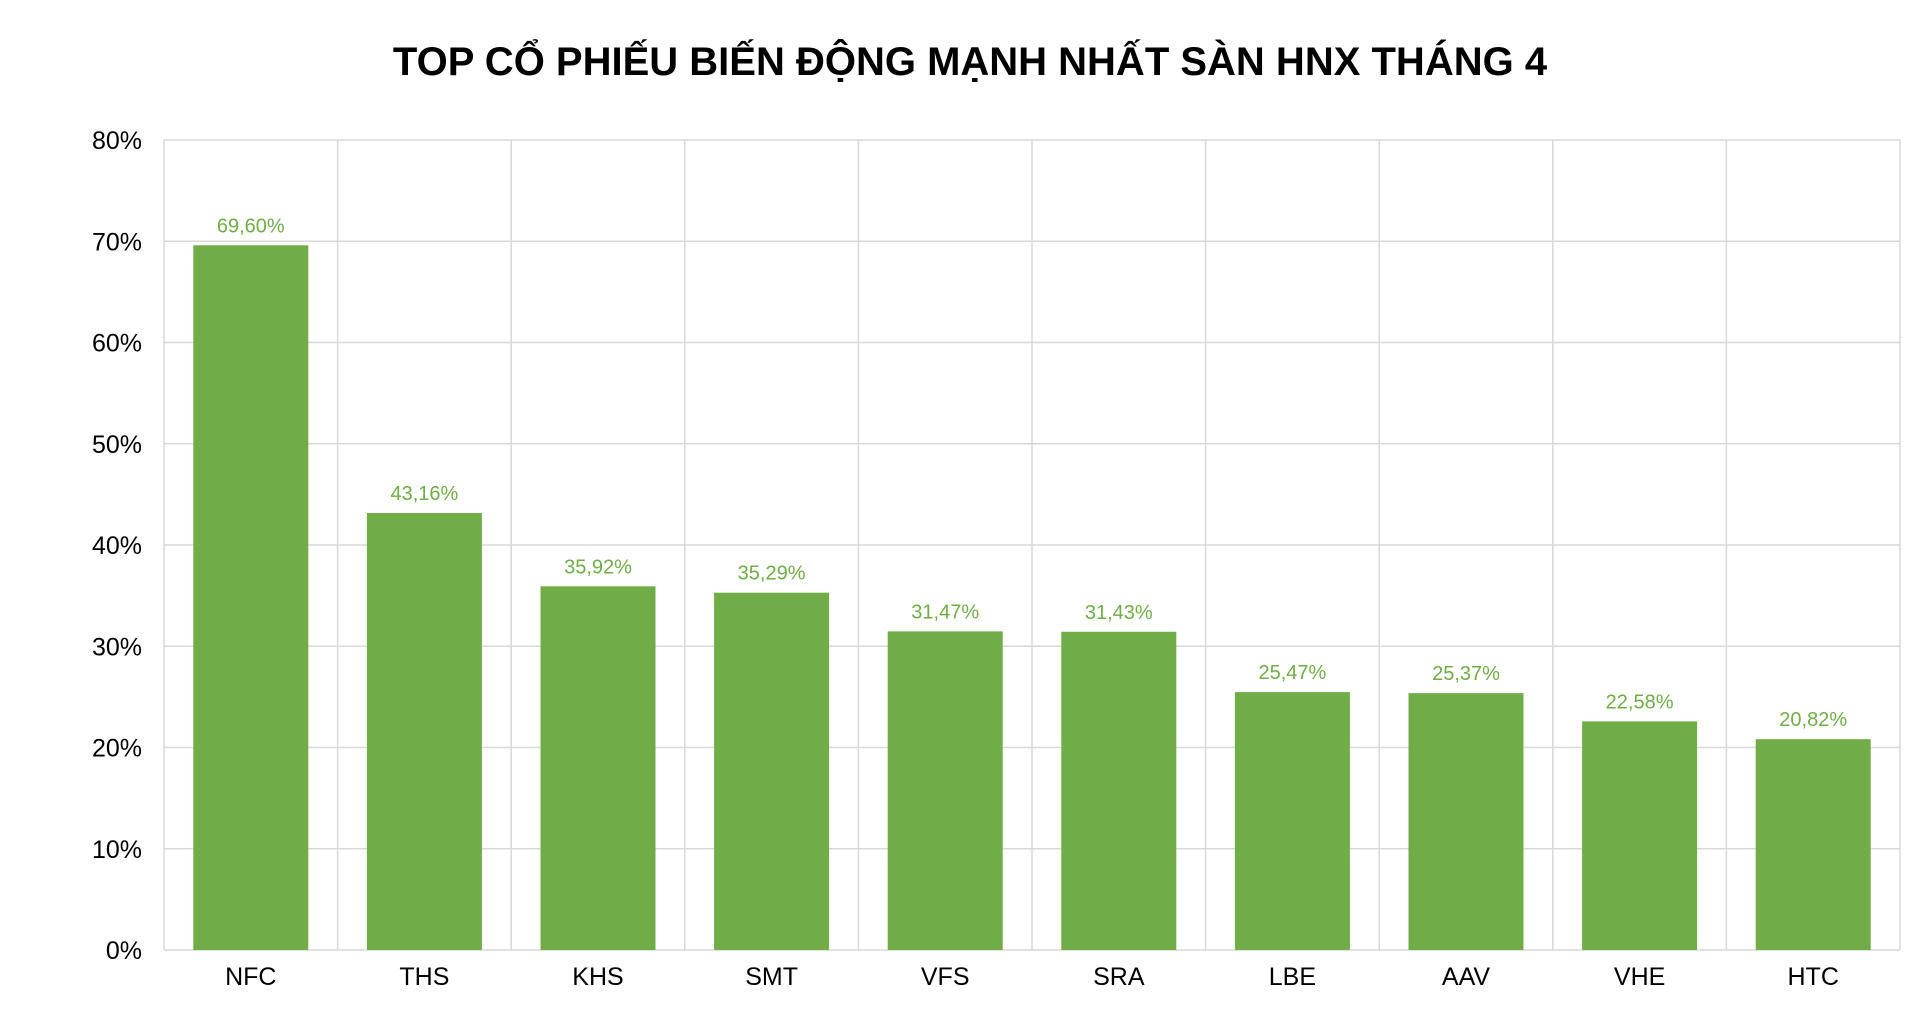 The image size is (1920, 1012). What do you see at coordinates (1119, 977) in the screenshot?
I see `x-tick-label: SRA` at bounding box center [1119, 977].